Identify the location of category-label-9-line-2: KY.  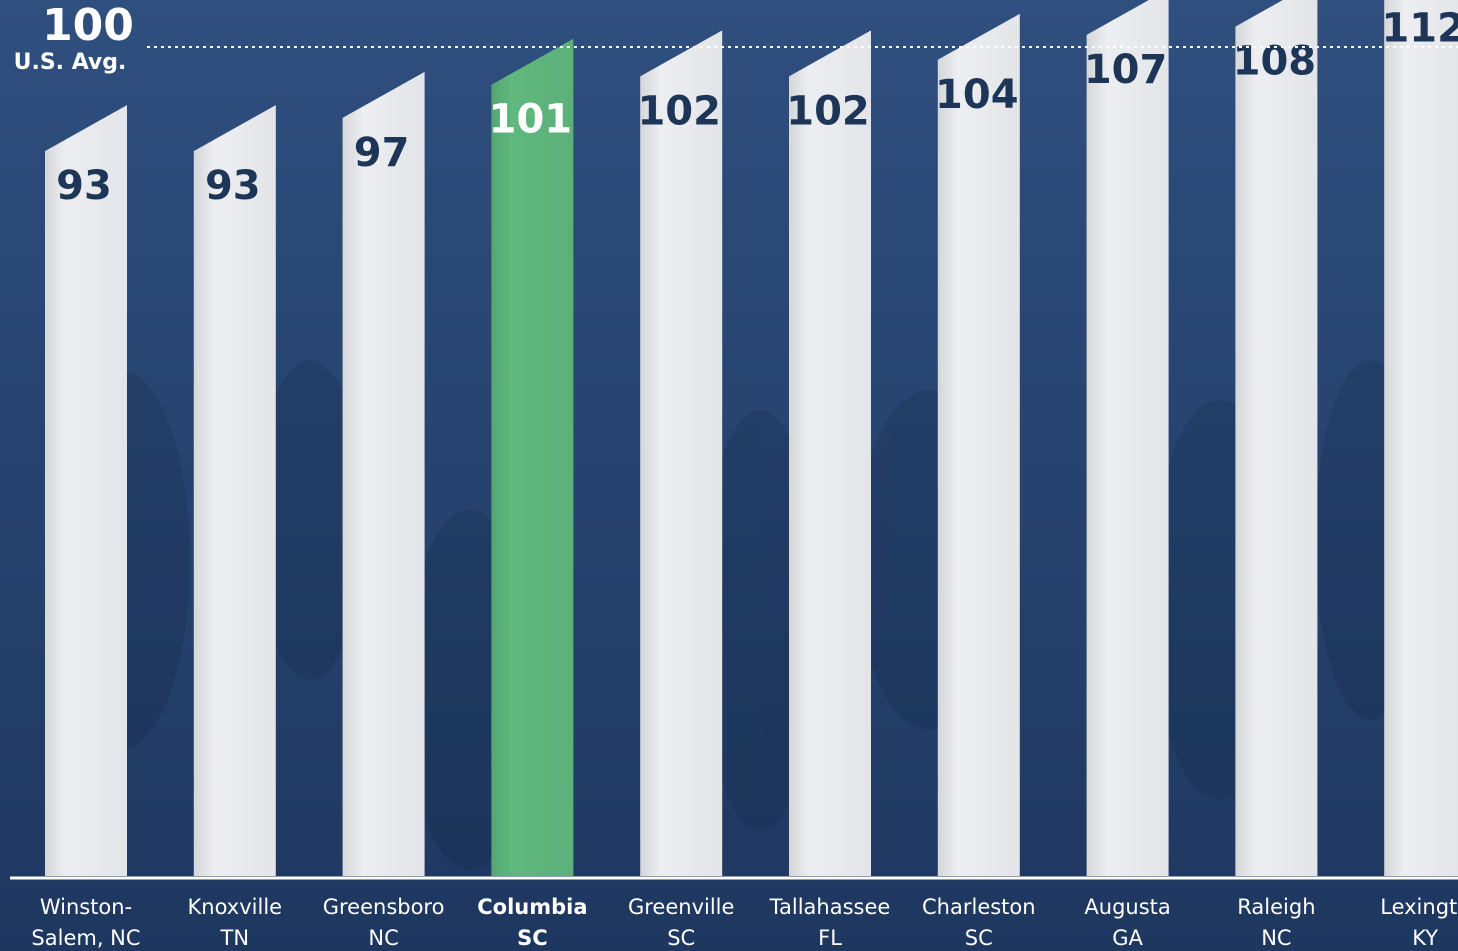
(1425, 938).